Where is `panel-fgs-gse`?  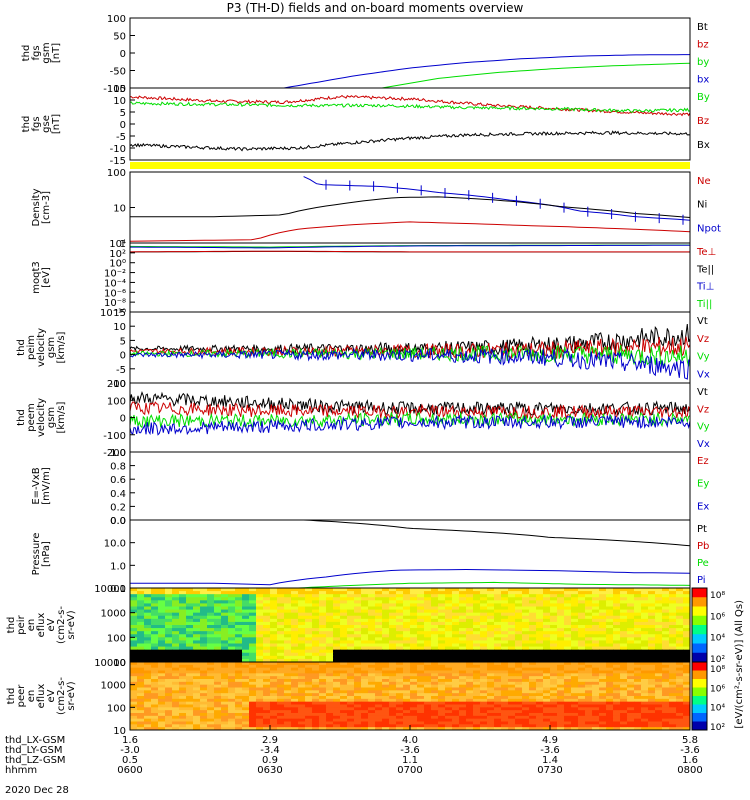 panel-fgs-gse is located at coordinates (410, 124).